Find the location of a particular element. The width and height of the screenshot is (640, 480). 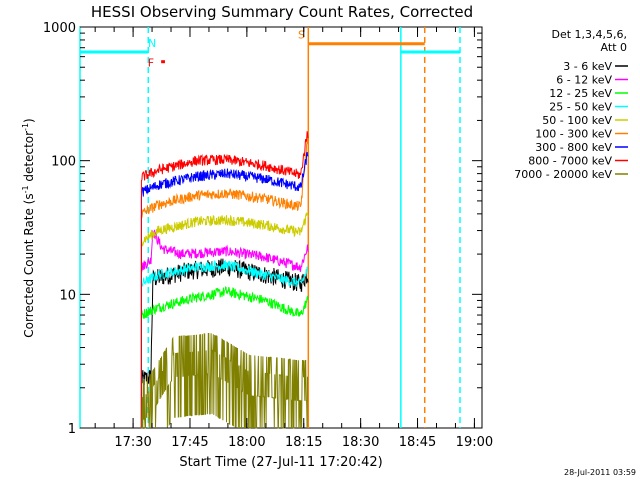

y-axis-label-main: Corrected Count Rate (s is located at coordinates (29, 265).